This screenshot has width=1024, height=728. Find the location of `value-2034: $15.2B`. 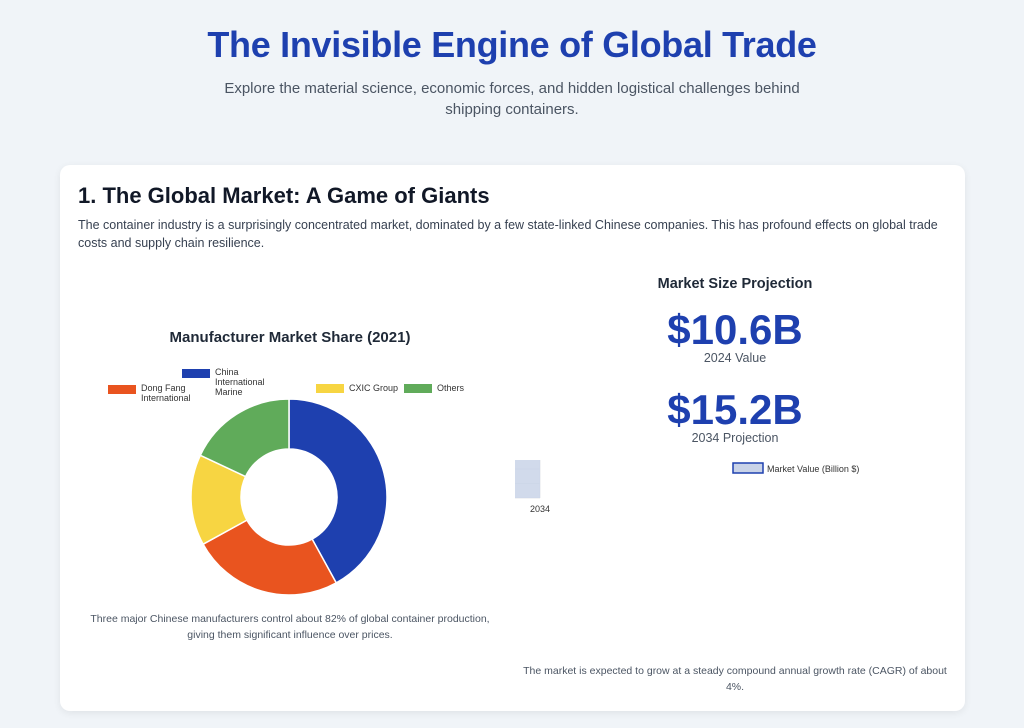

value-2034: $15.2B is located at coordinates (735, 409).